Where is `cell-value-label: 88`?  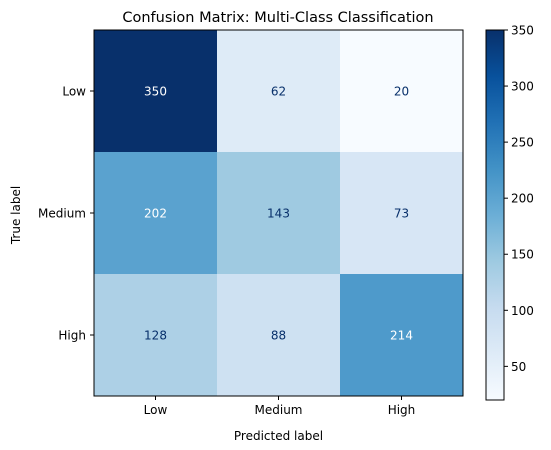
cell-value-label: 88 is located at coordinates (278, 336).